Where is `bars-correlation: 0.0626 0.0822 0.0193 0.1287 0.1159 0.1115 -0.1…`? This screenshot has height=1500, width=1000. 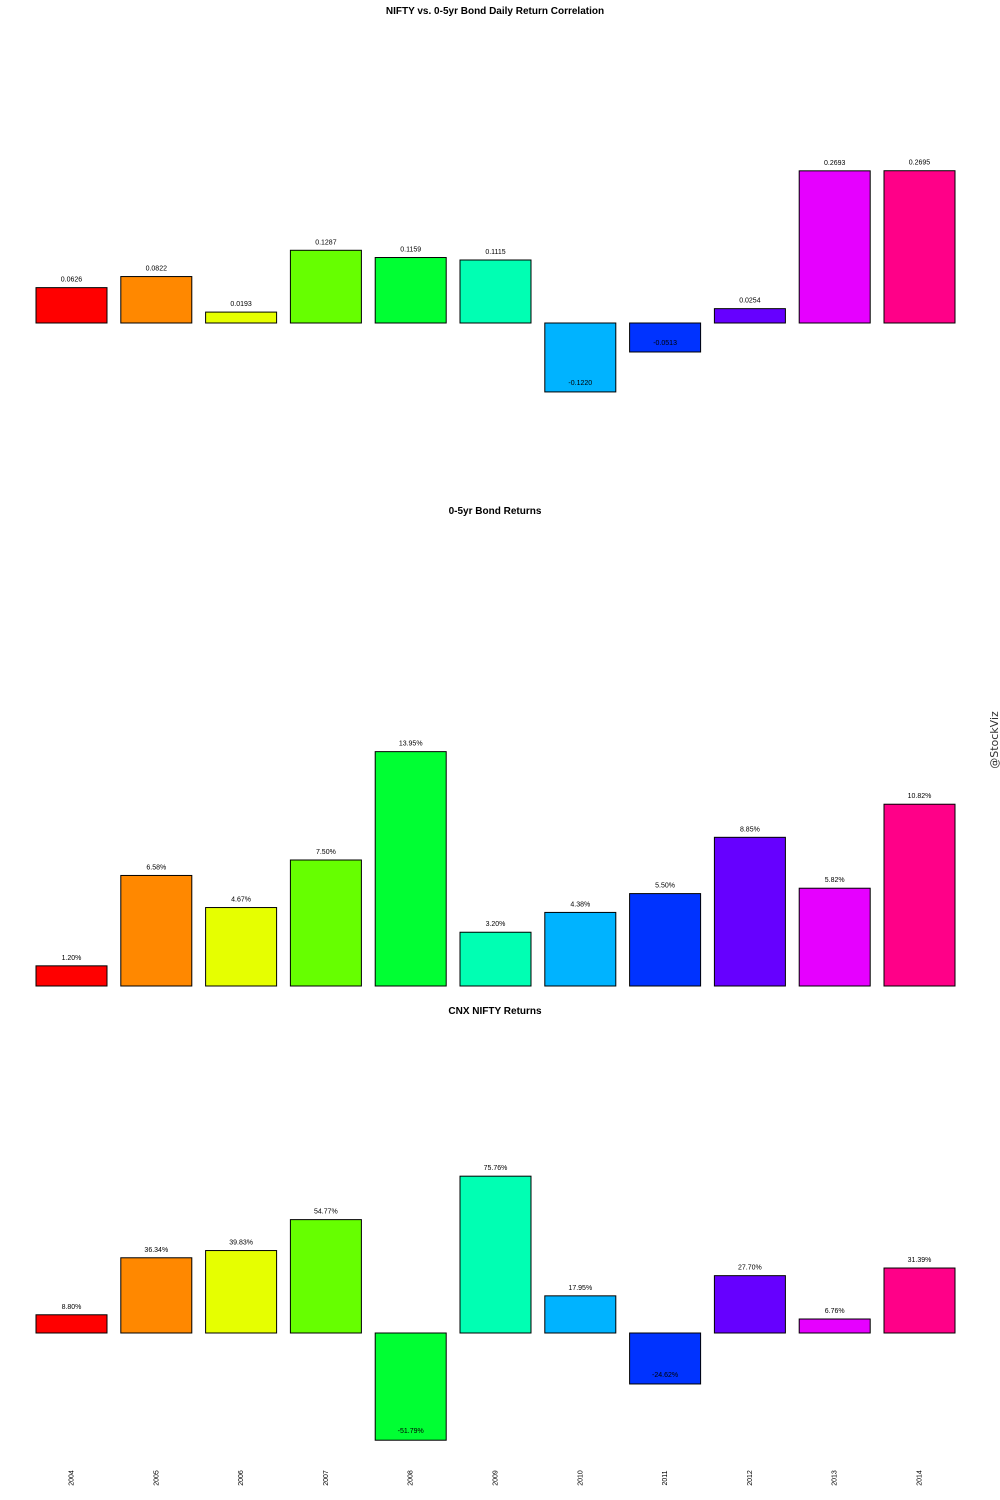
bars-correlation: 0.0626 0.0822 0.0193 0.1287 0.1159 0.1115 -0.1… is located at coordinates (495, 276).